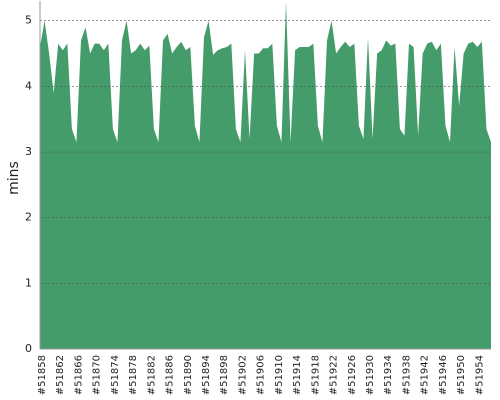 Image resolution: width=500 pixels, height=400 pixels. I want to click on x-tick-label: #51942, so click(425, 375).